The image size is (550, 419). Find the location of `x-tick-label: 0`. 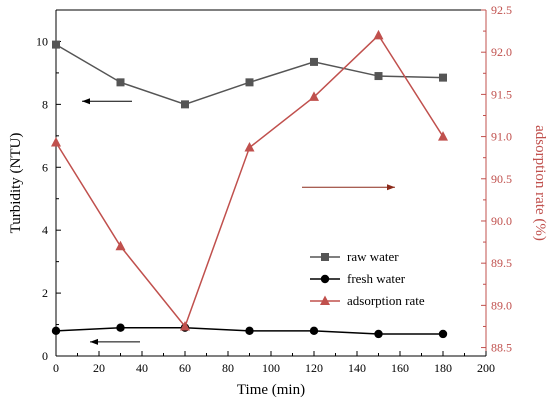

x-tick-label: 0 is located at coordinates (56, 368).